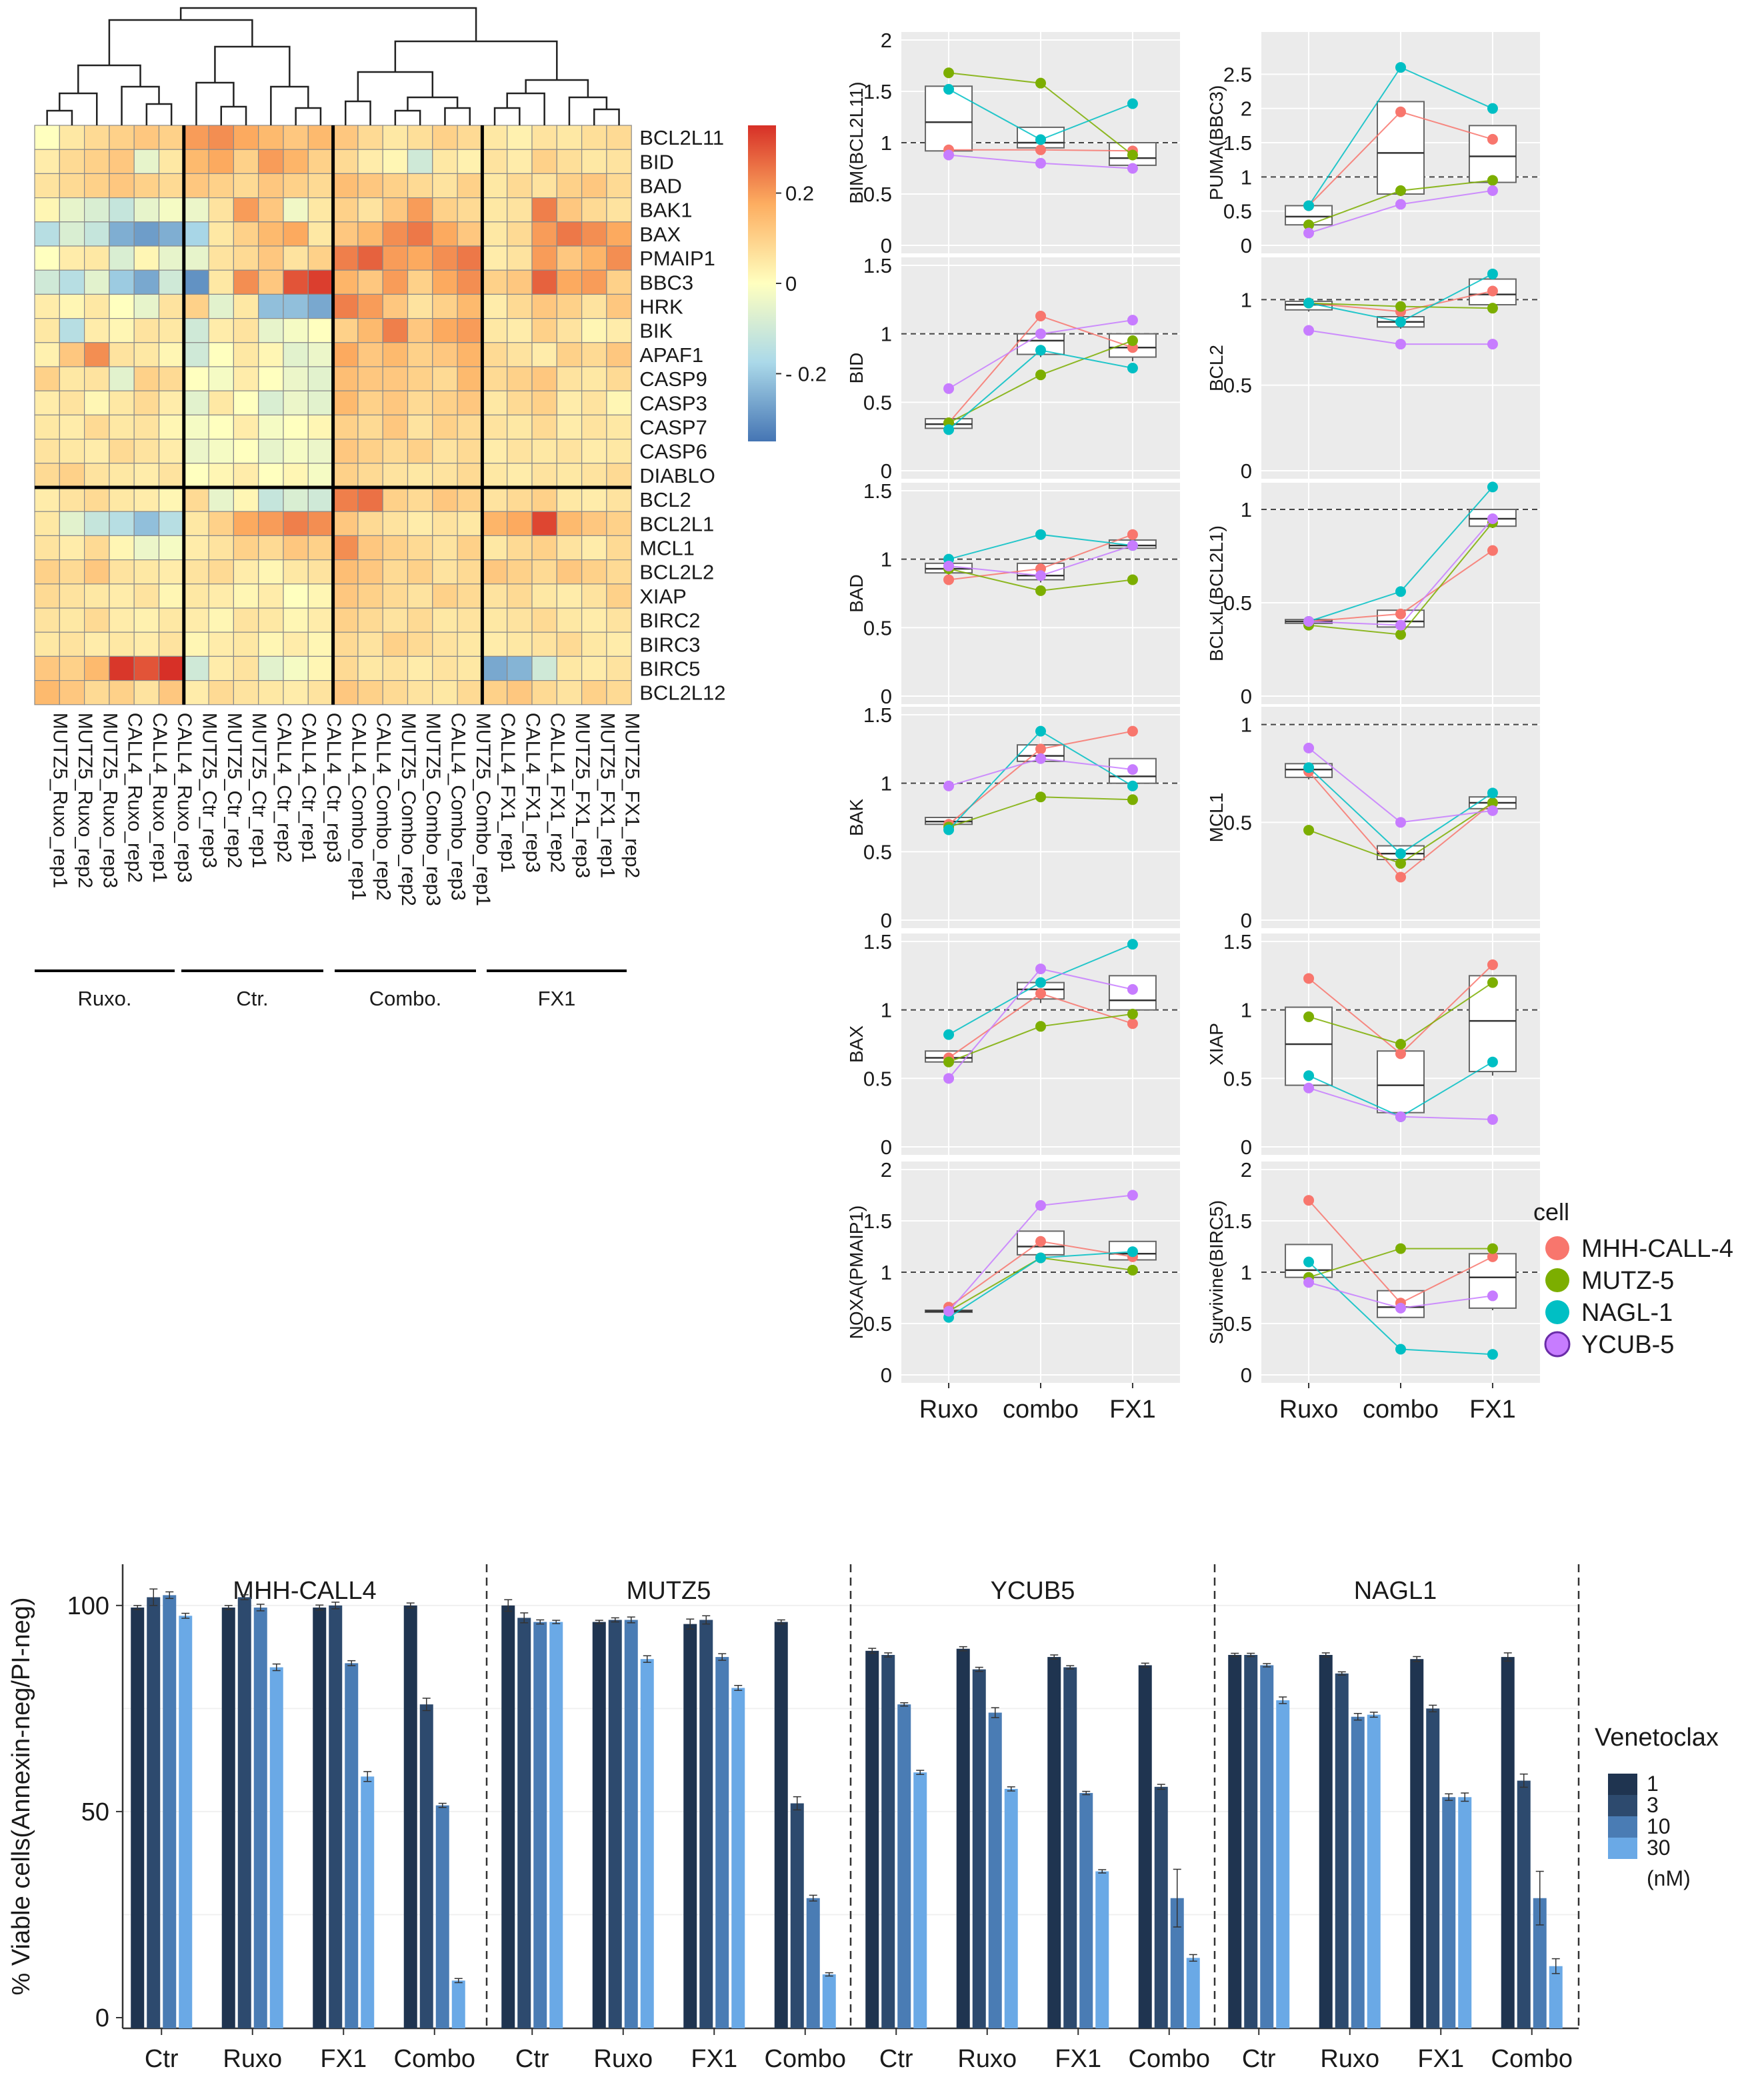 This screenshot has width=1764, height=2085. I want to click on y-axis-label: BID, so click(856, 369).